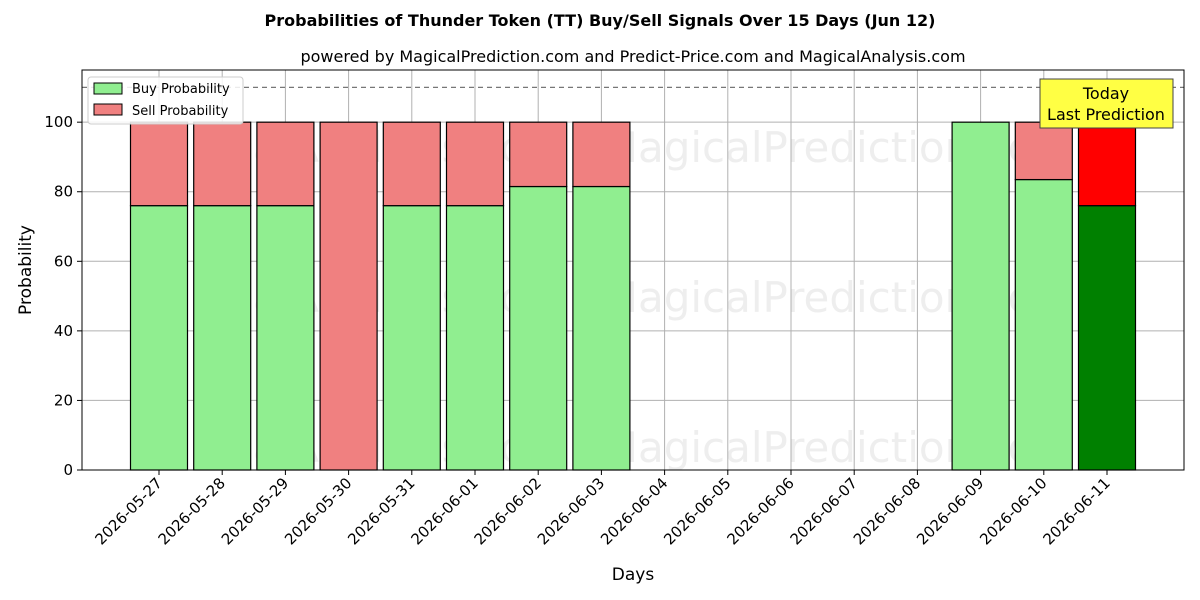 The height and width of the screenshot is (600, 1200). What do you see at coordinates (1013, 511) in the screenshot?
I see `x-tick-label: 2026-06-10` at bounding box center [1013, 511].